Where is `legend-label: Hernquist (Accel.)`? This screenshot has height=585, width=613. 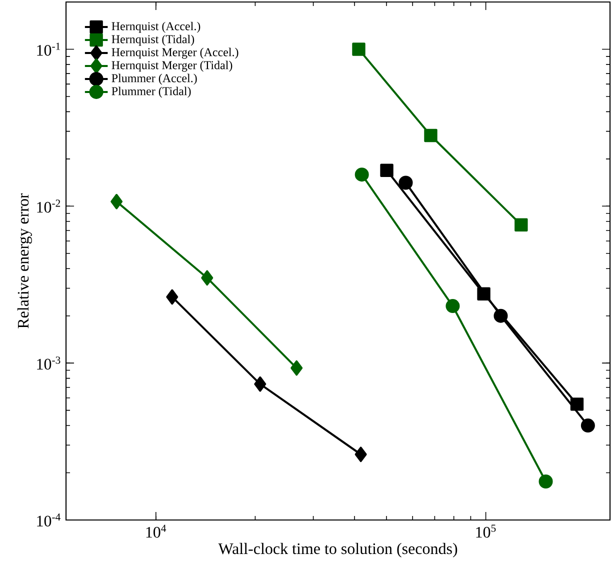
legend-label: Hernquist (Accel.) is located at coordinates (156, 27).